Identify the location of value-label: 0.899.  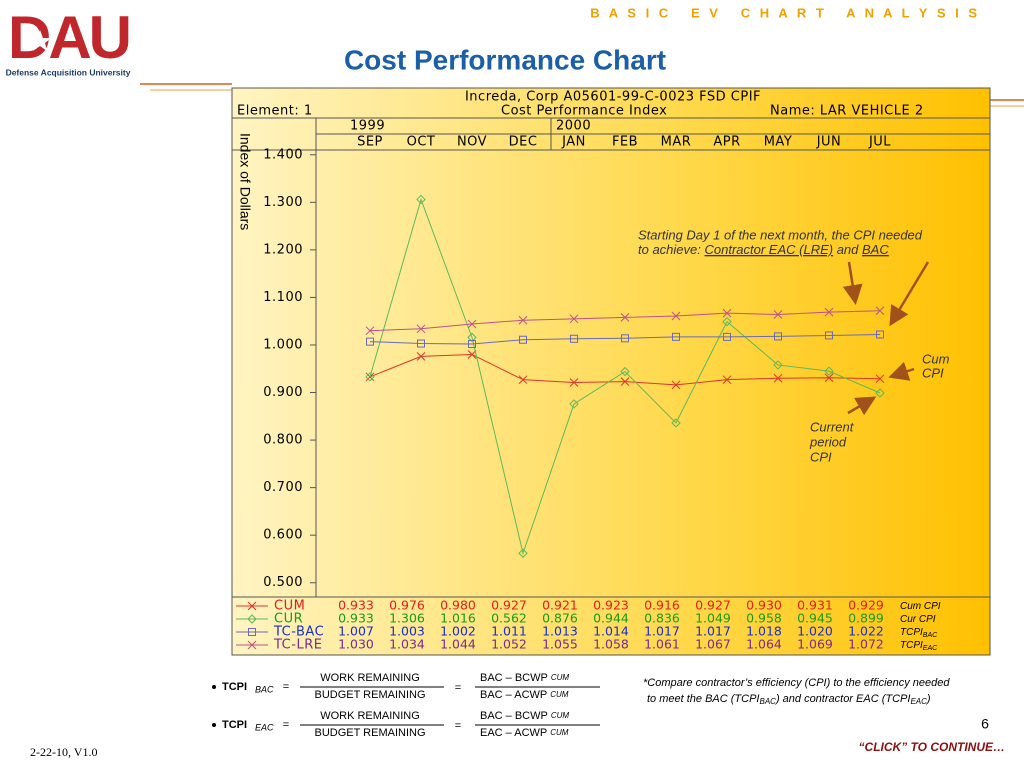
(866, 618).